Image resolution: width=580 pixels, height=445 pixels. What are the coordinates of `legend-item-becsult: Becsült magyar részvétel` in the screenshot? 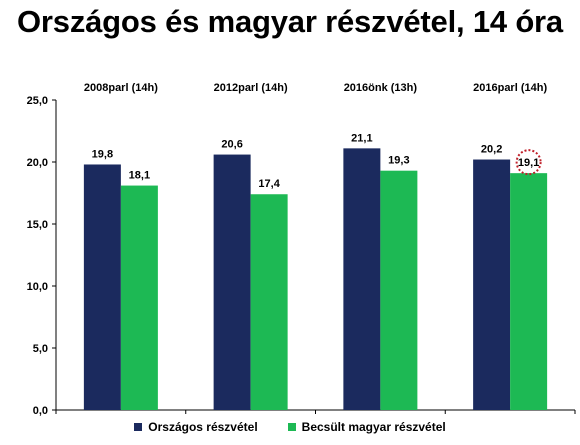 It's located at (366, 427).